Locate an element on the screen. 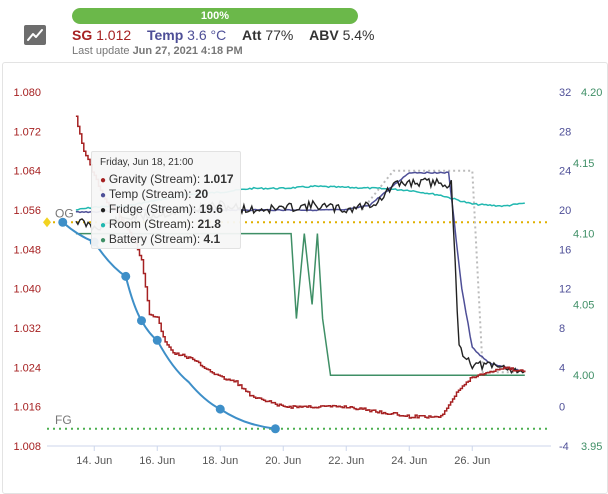  x-axis-tick: 20. Jun is located at coordinates (283, 461).